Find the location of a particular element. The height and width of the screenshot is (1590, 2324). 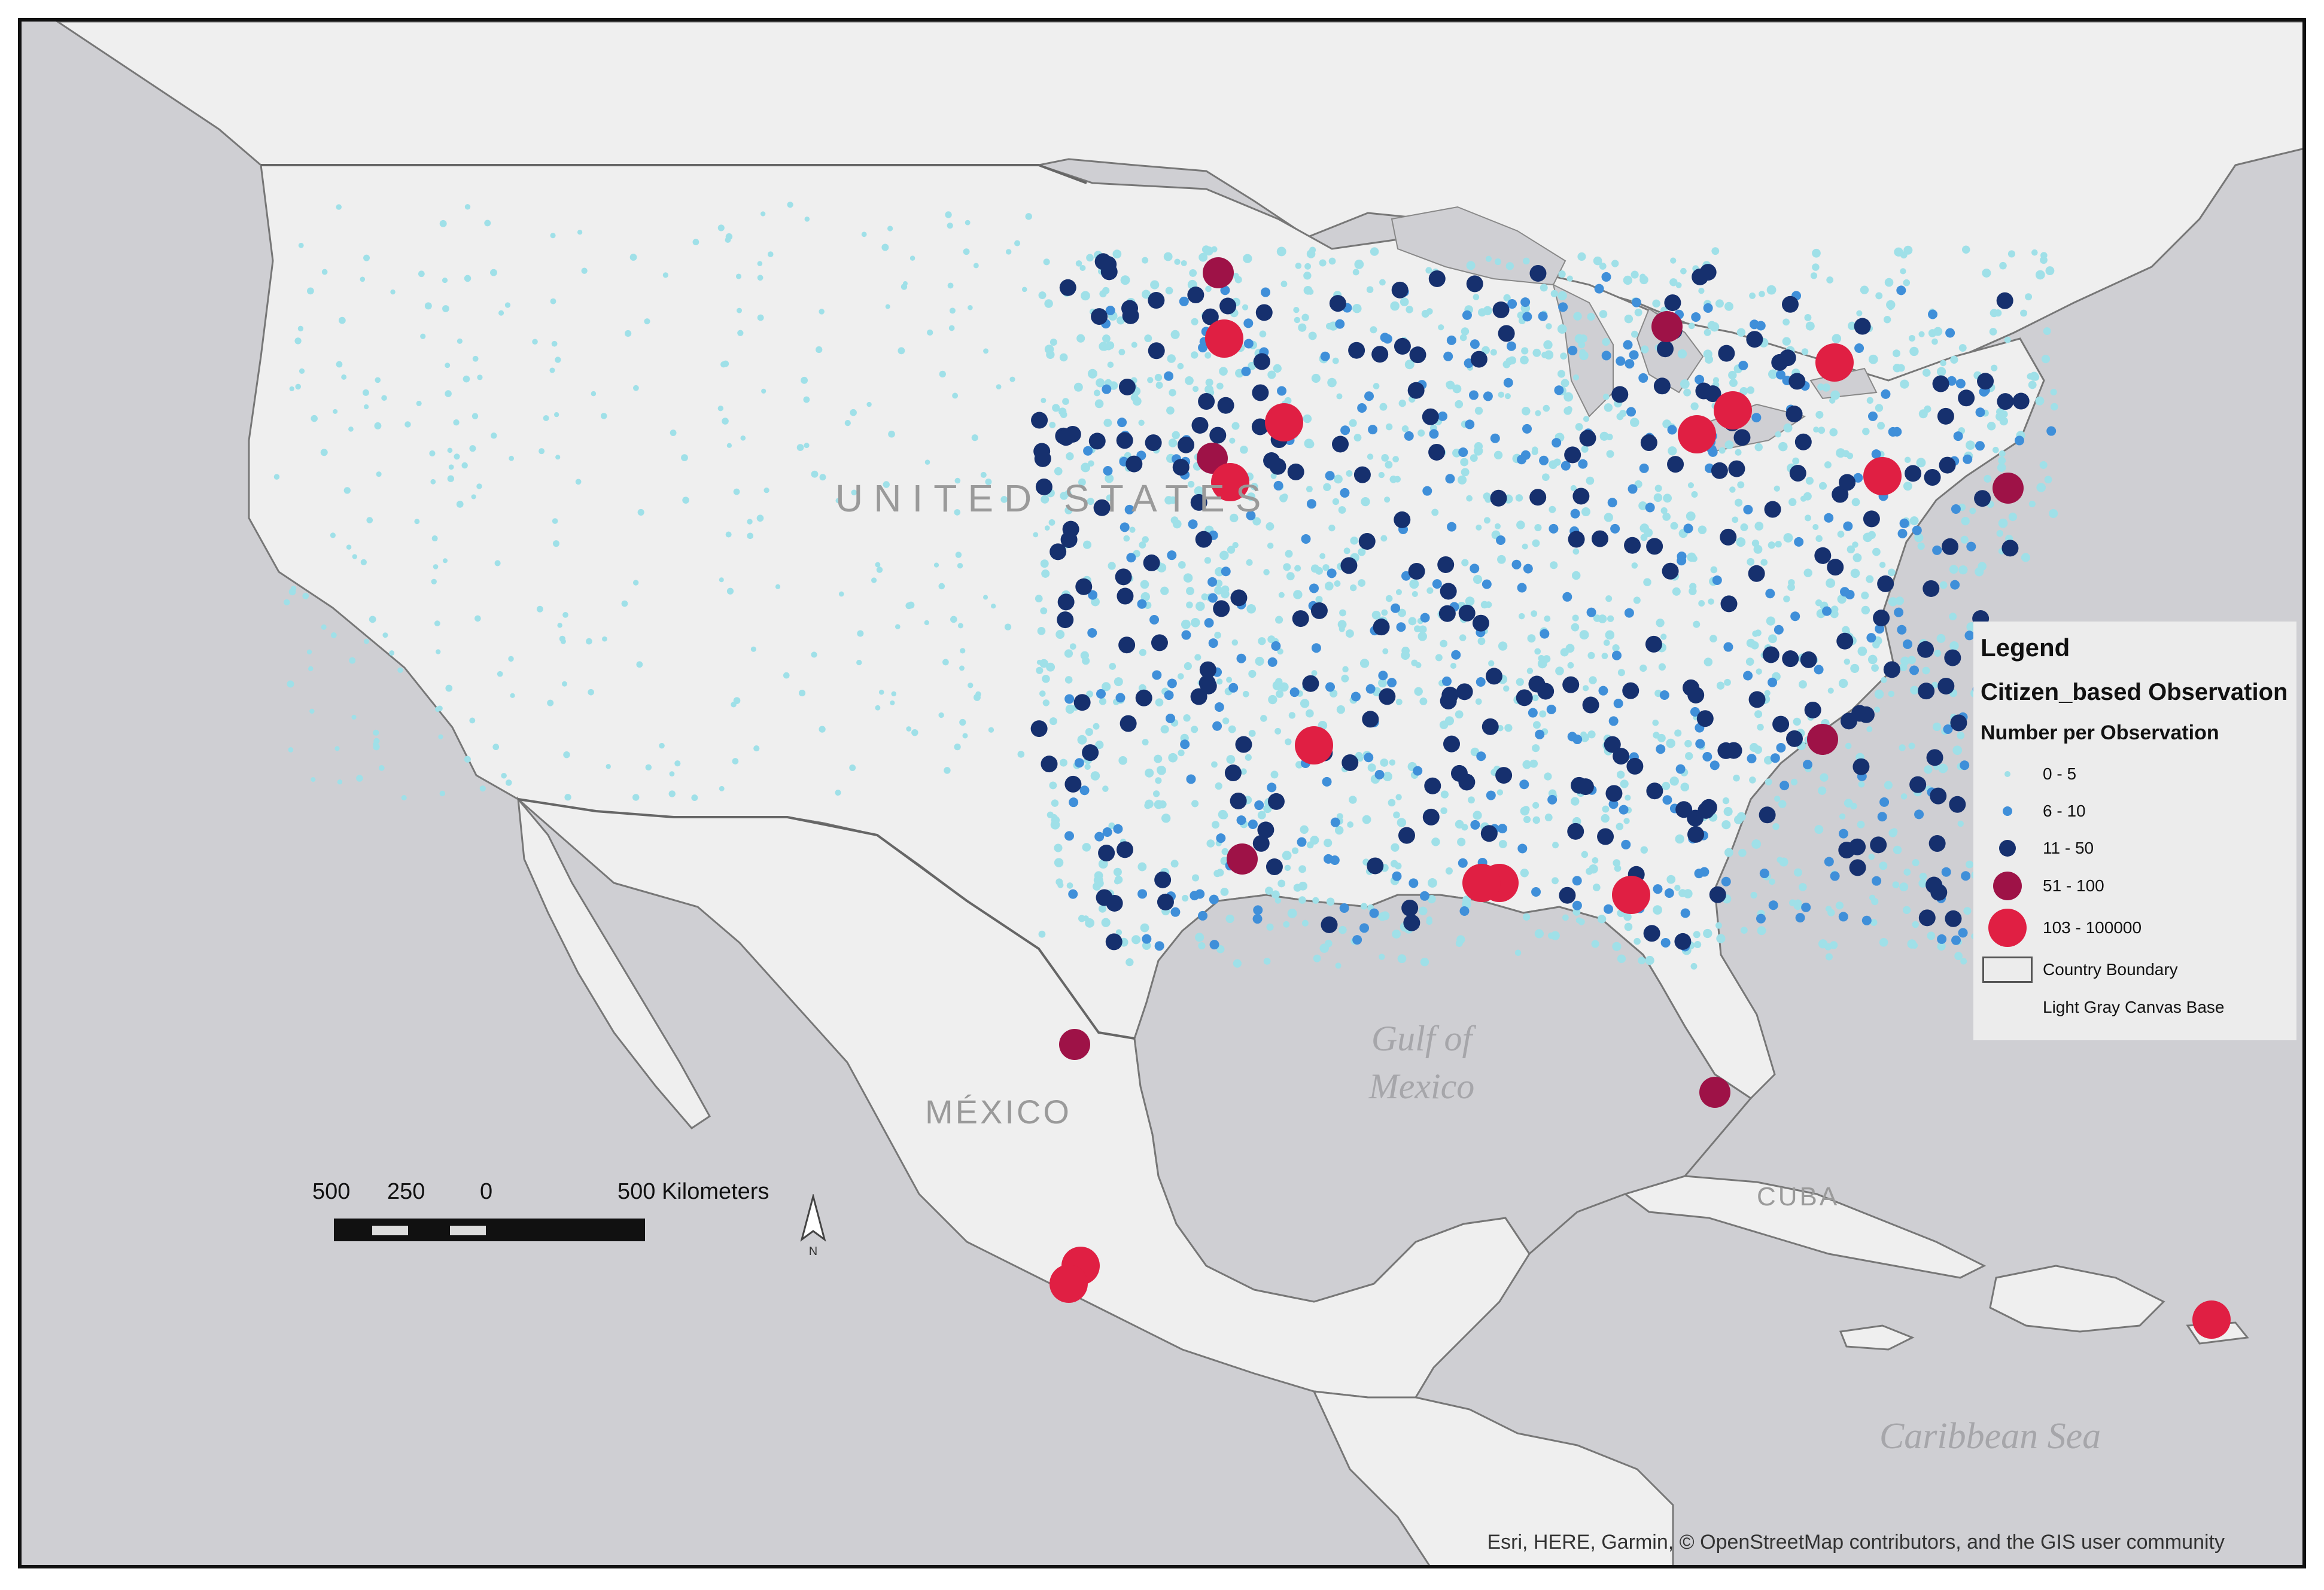

legend-class-label: 103 - 100000 is located at coordinates (2092, 927).